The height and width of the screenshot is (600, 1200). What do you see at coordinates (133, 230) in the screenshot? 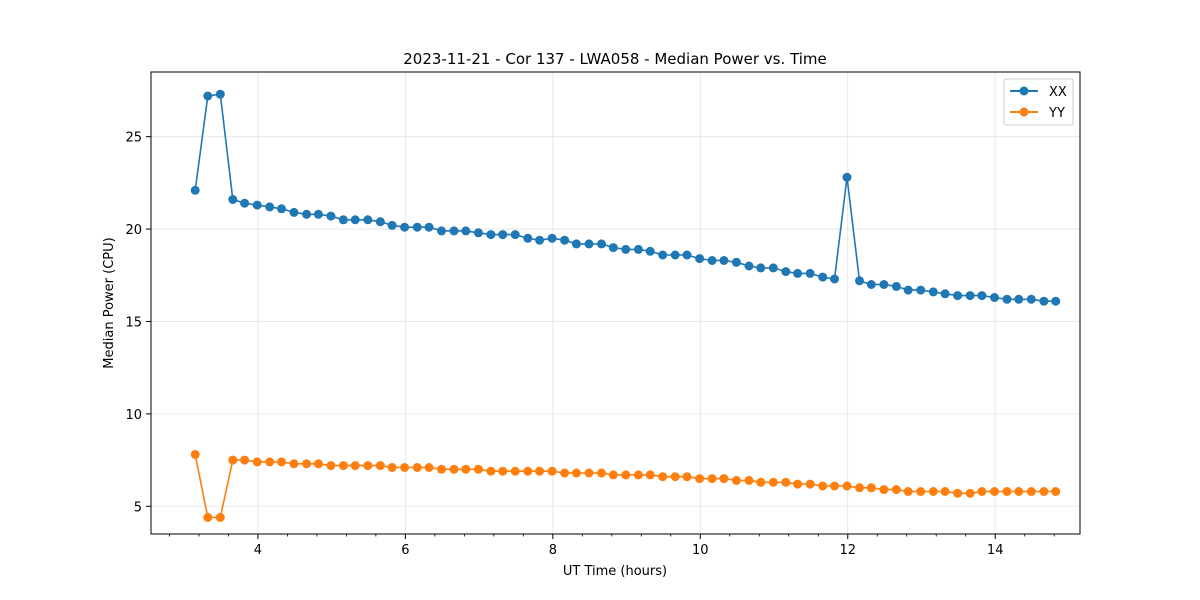
I see `y-tick-label: 20` at bounding box center [133, 230].